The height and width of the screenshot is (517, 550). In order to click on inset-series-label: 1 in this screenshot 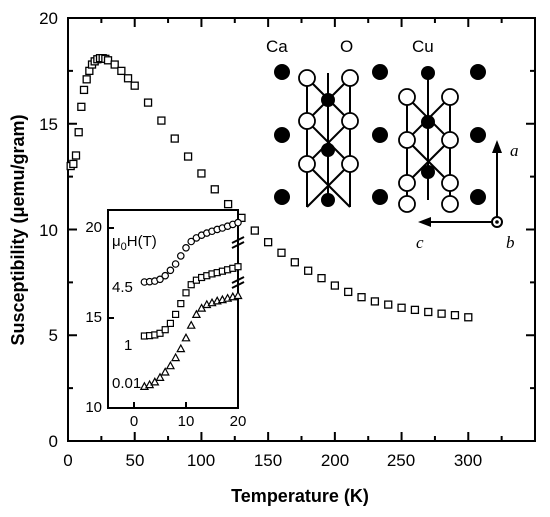, I will do `click(128, 345)`.